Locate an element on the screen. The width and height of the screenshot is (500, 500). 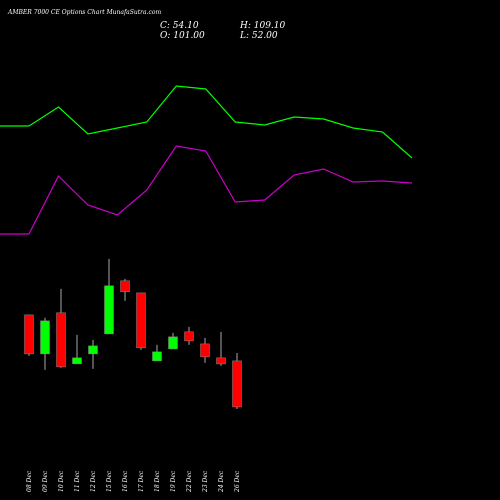
x-tick-label: 23 Dec is located at coordinates (205, 481).